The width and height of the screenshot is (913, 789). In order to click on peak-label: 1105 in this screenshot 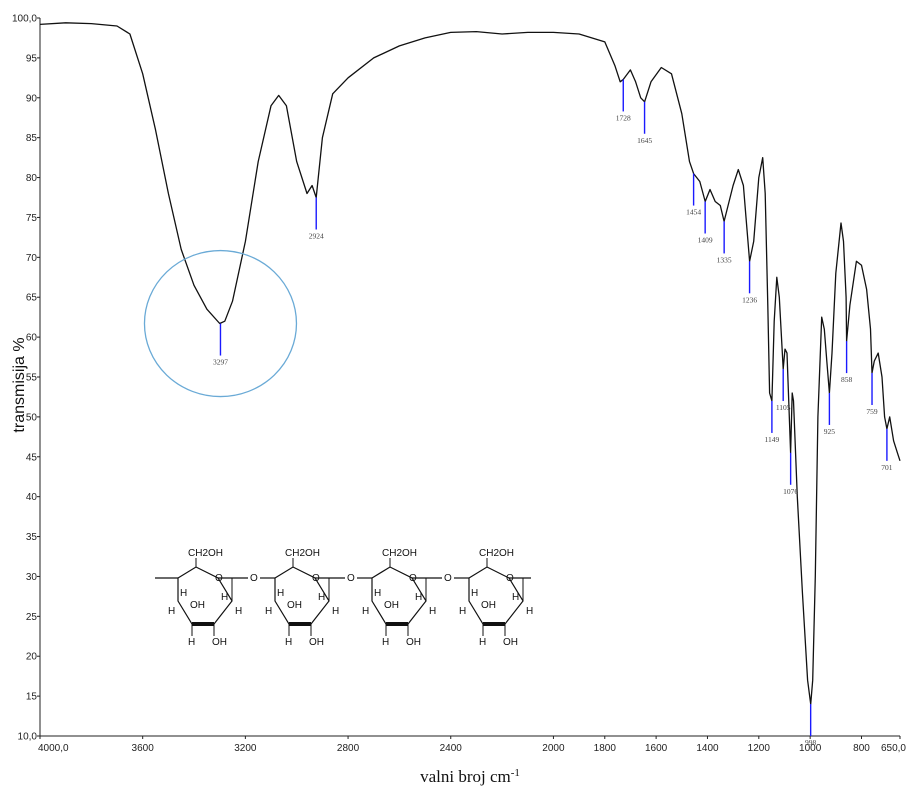, I will do `click(783, 407)`.